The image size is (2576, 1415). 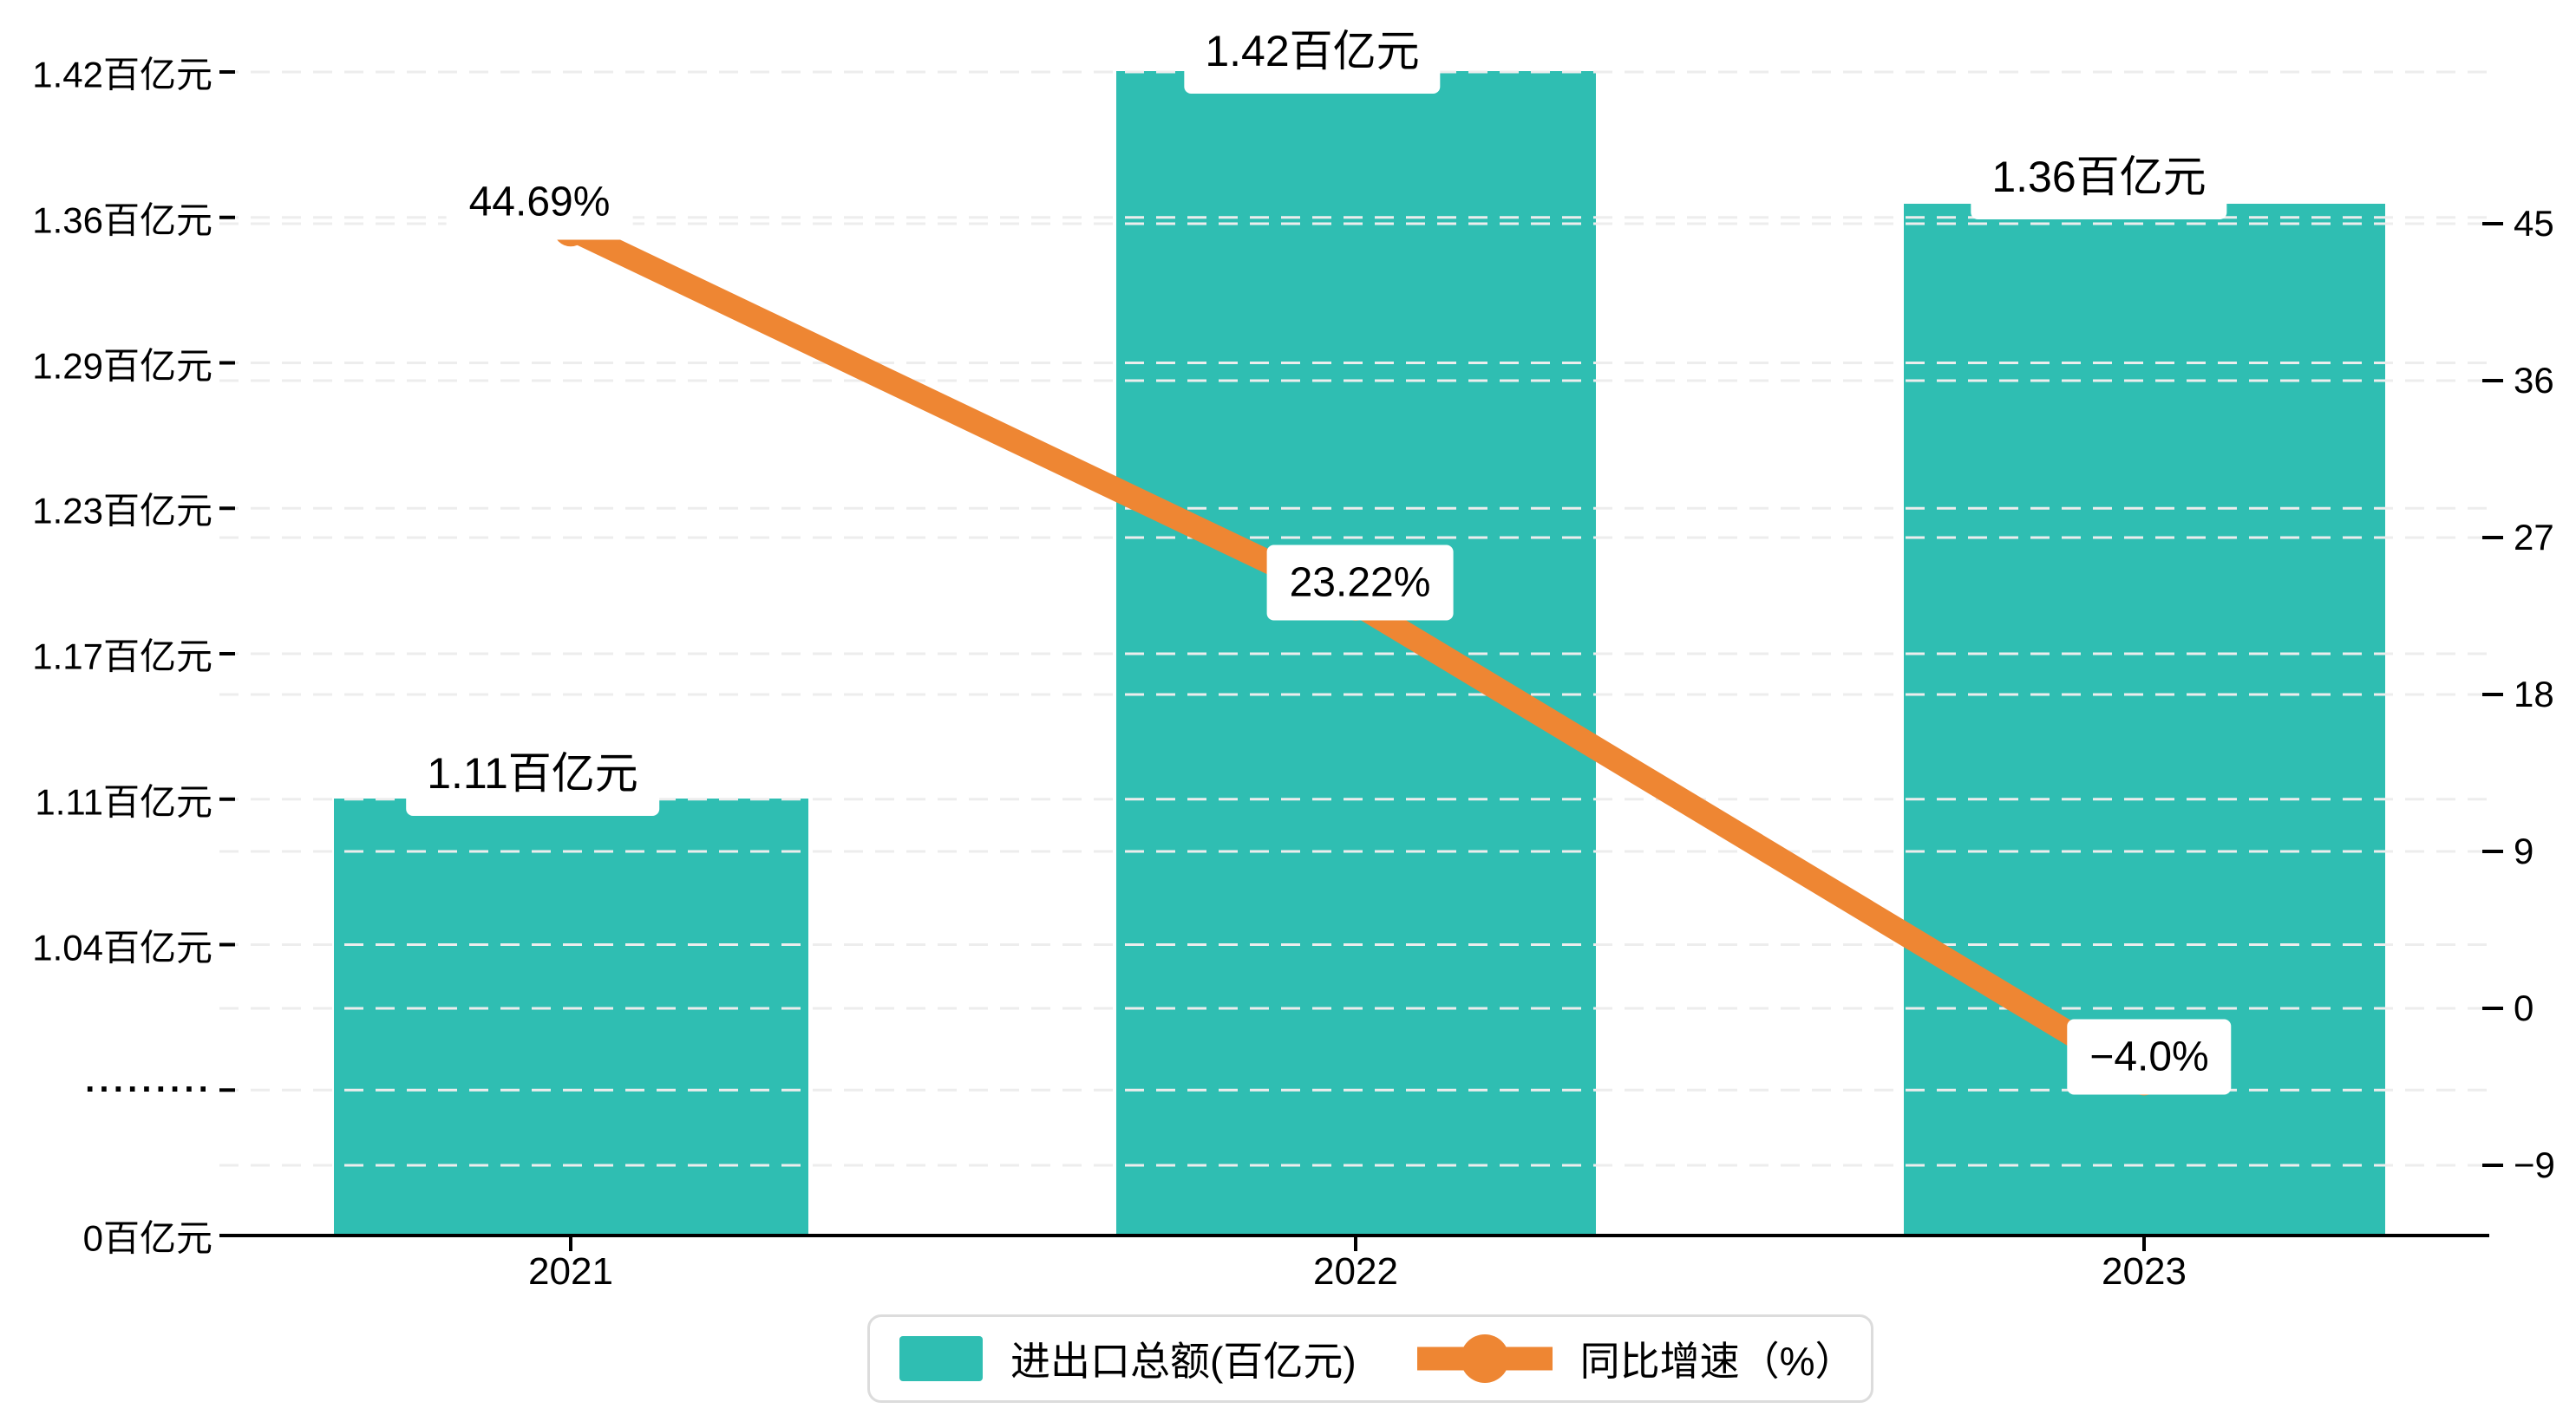 What do you see at coordinates (1355, 604) in the screenshot?
I see `growth-point-2022` at bounding box center [1355, 604].